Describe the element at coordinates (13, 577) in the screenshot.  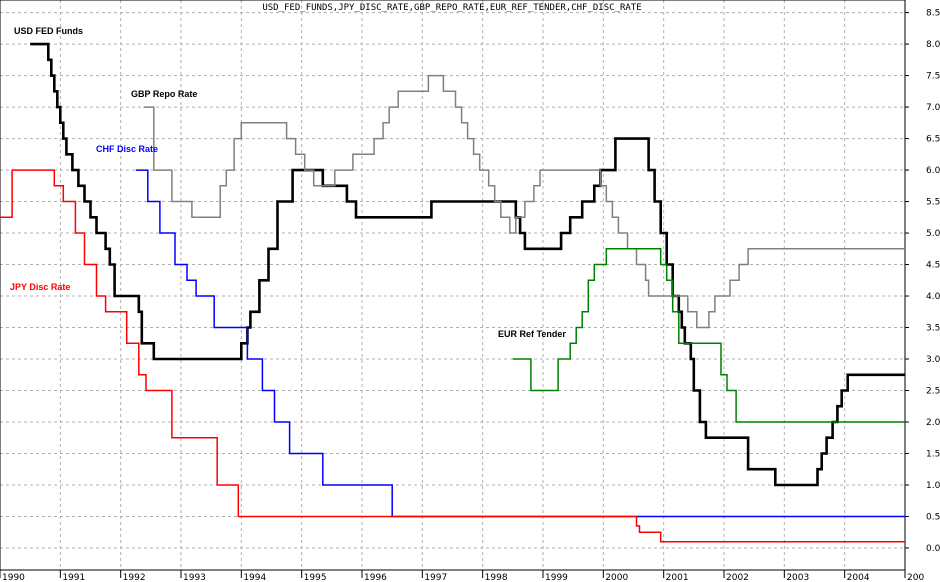
I see `x-tick-label: 1990` at that location.